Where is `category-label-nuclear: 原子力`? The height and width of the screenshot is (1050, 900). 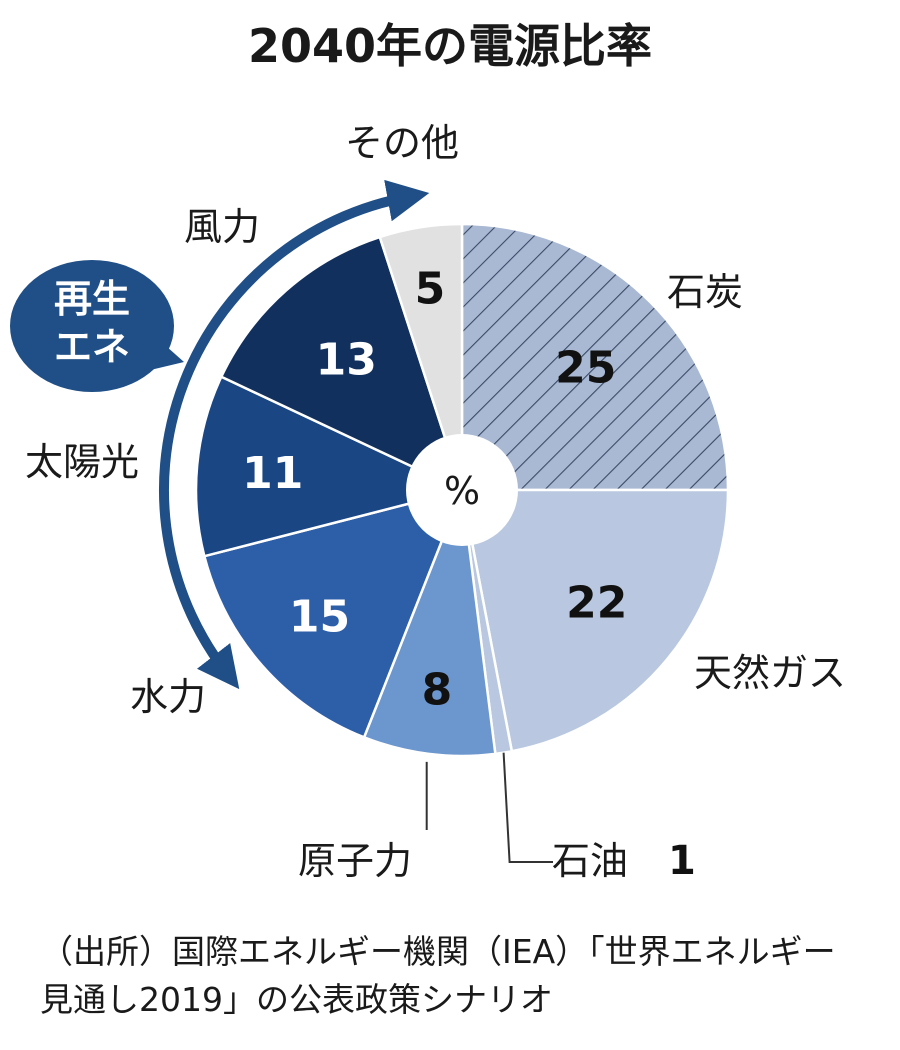 category-label-nuclear: 原子力 is located at coordinates (355, 861).